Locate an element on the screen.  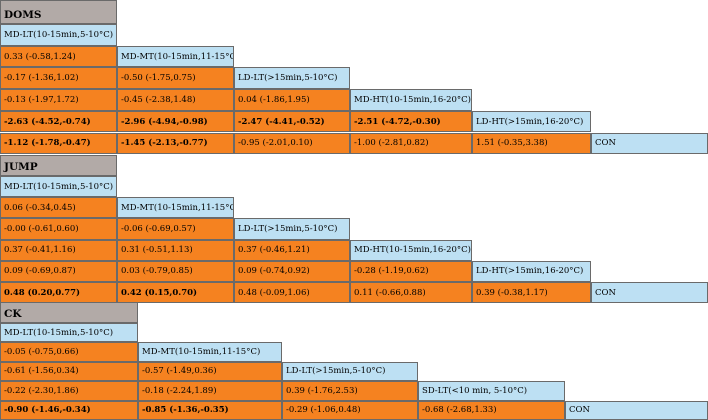
comparison-cell: -2.51 (-4.72,-0.30) is located at coordinates (411, 121).